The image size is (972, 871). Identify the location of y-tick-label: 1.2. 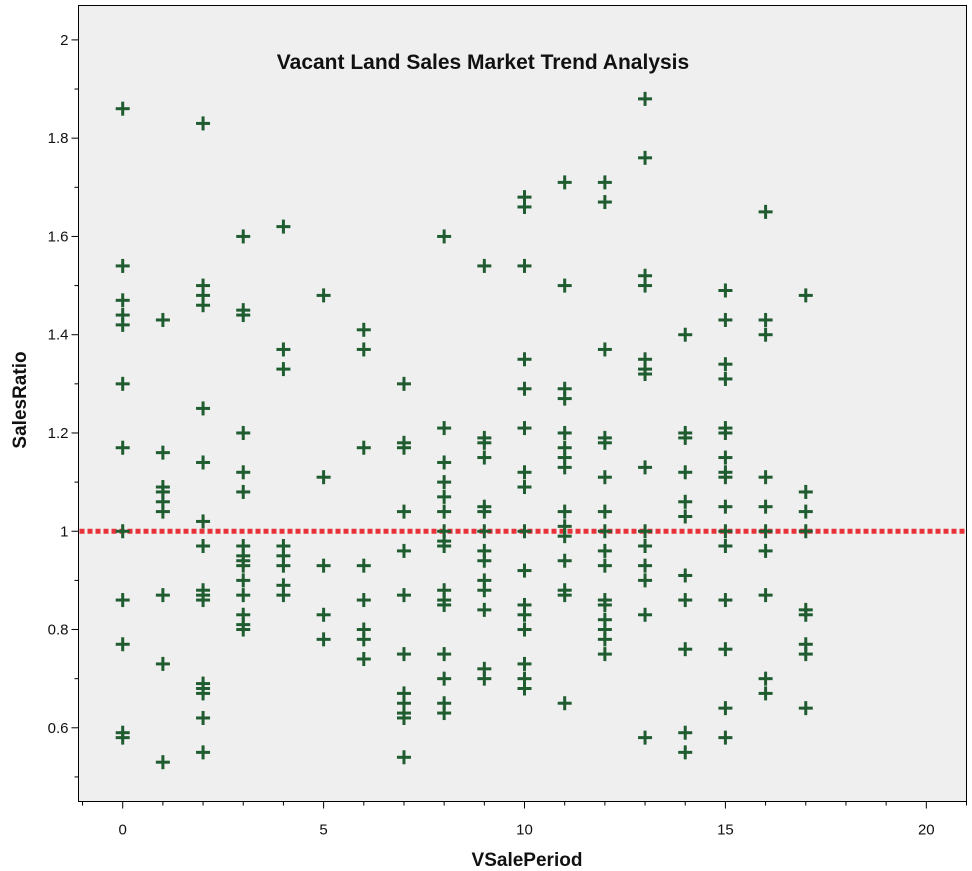
(58, 433).